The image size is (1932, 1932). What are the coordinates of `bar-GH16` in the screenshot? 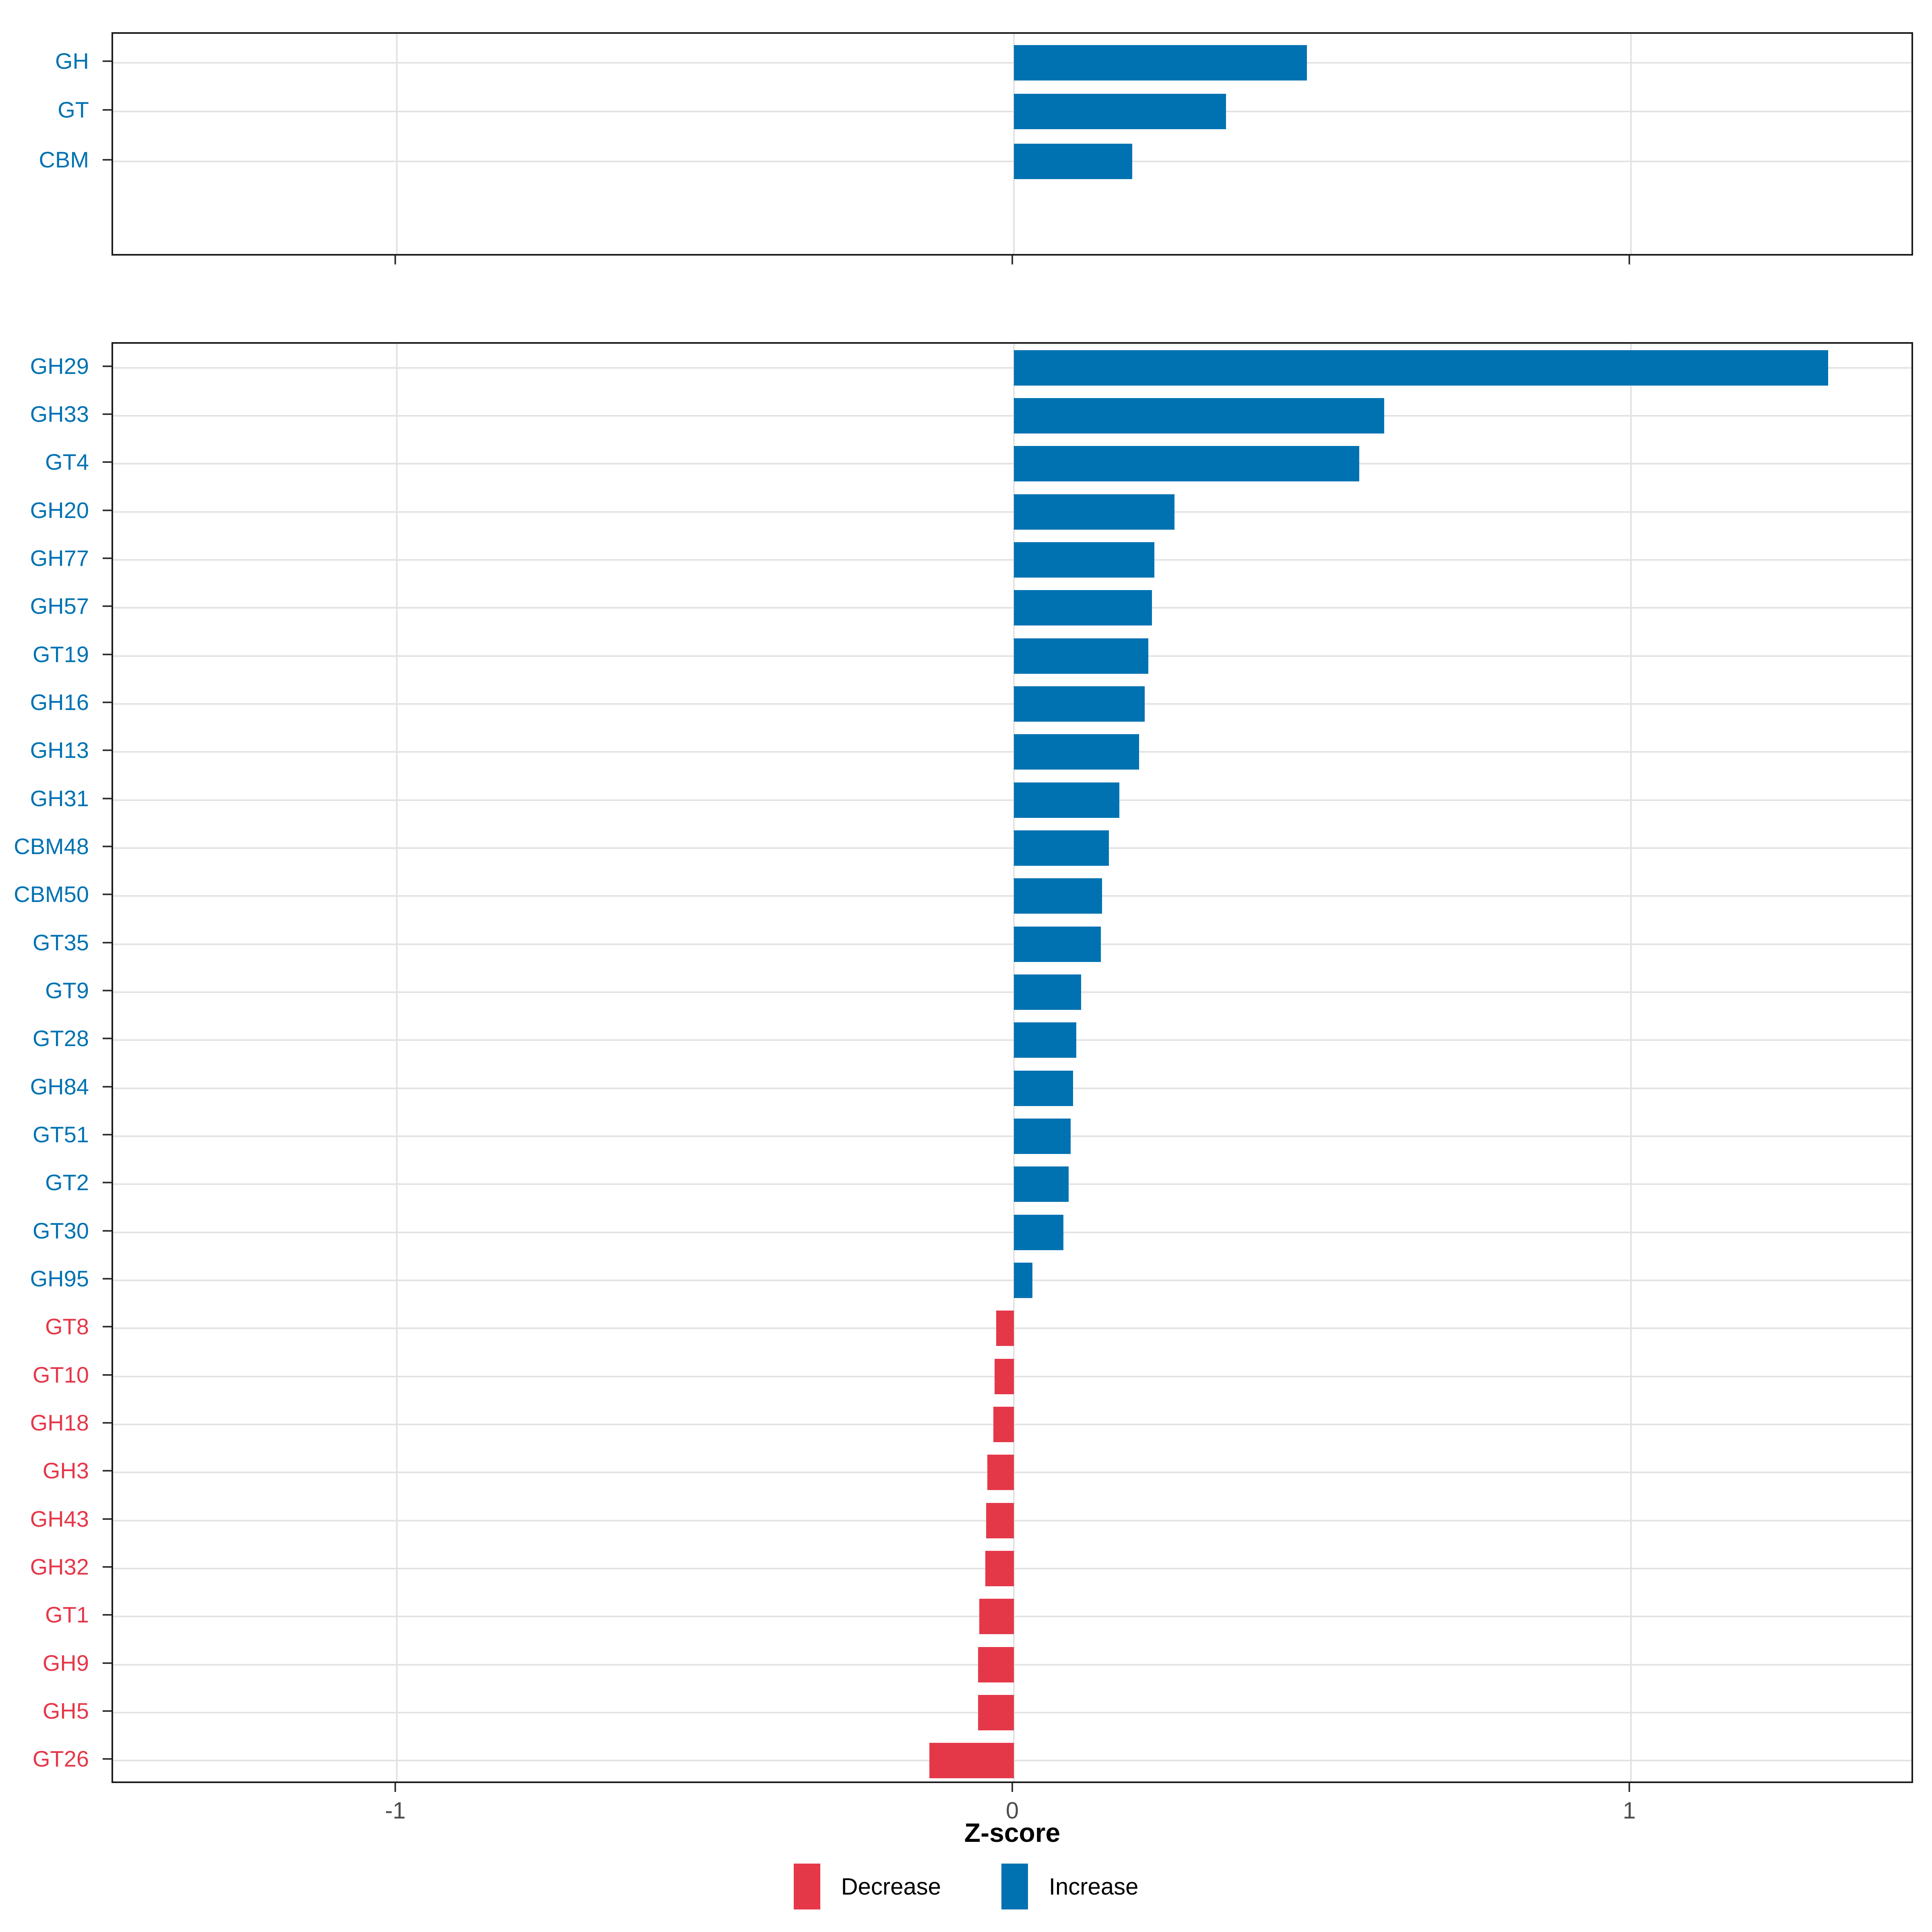 It's located at (1079, 704).